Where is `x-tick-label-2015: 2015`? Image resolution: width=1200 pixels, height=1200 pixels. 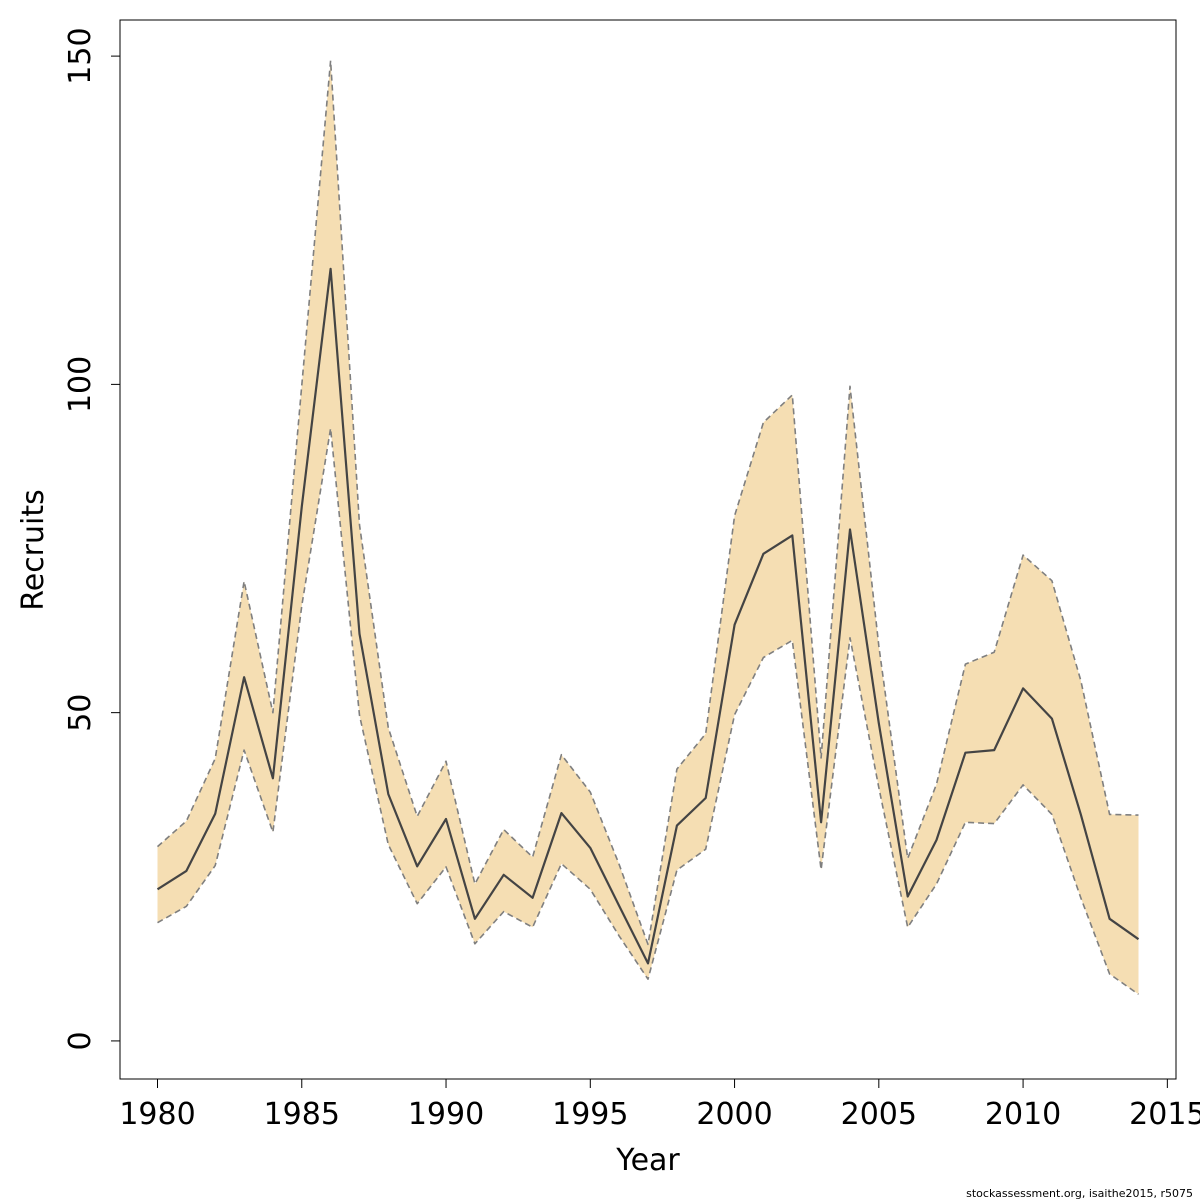 x-tick-label-2015: 2015 is located at coordinates (1164, 1114).